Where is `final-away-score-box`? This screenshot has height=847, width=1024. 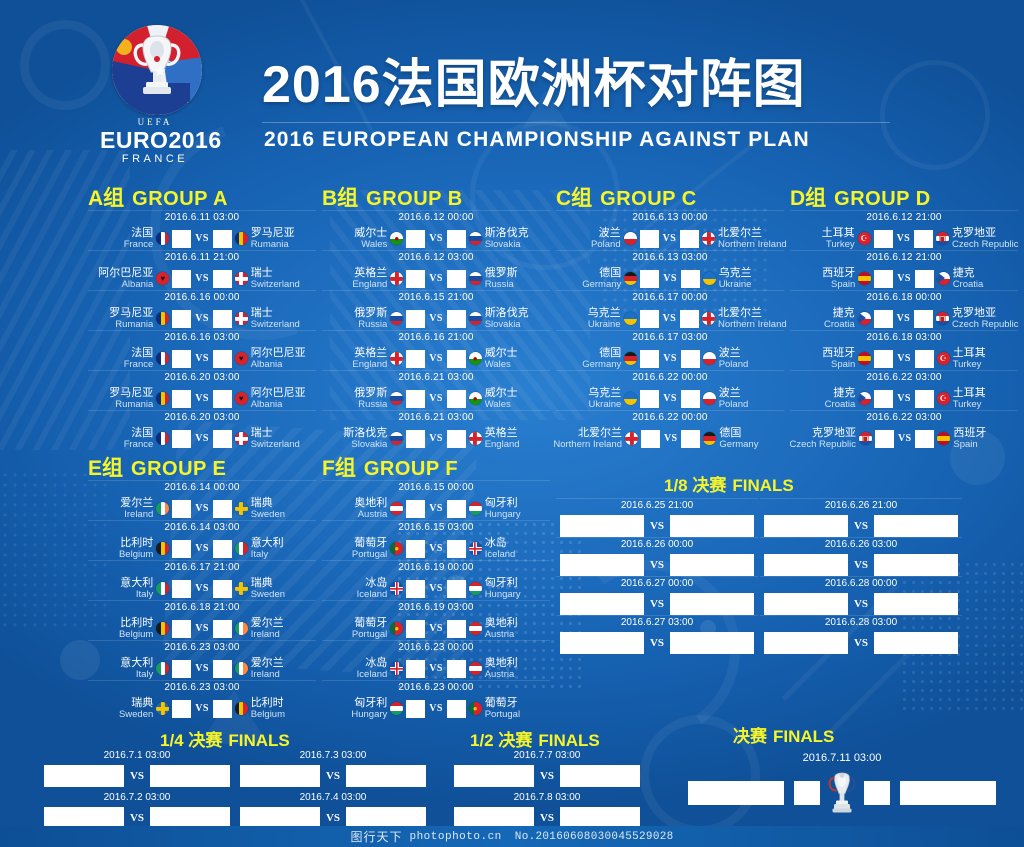 final-away-score-box is located at coordinates (877, 793).